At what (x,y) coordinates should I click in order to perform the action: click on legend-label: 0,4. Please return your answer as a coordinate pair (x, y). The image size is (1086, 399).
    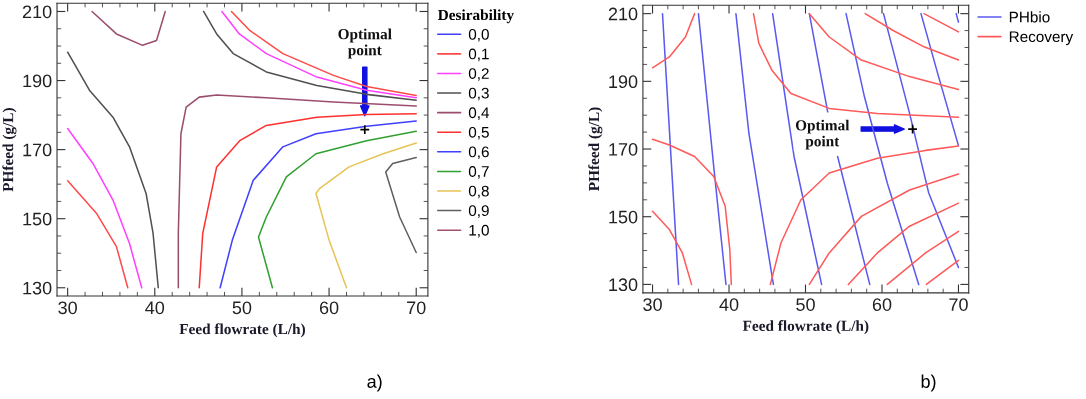
    Looking at the image, I should click on (479, 113).